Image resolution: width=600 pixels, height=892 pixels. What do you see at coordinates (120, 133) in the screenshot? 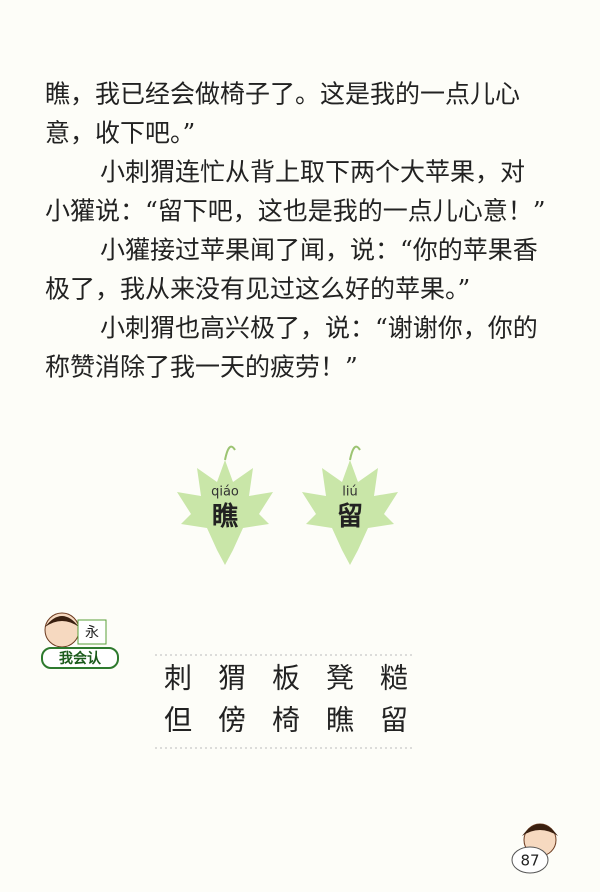
I see `text-line: 意，收下吧。”` at bounding box center [120, 133].